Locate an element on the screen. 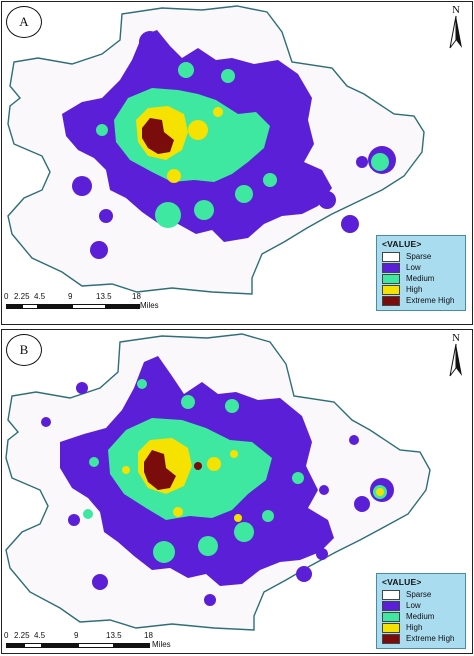  panel-letter-label: A is located at coordinates (24, 22).